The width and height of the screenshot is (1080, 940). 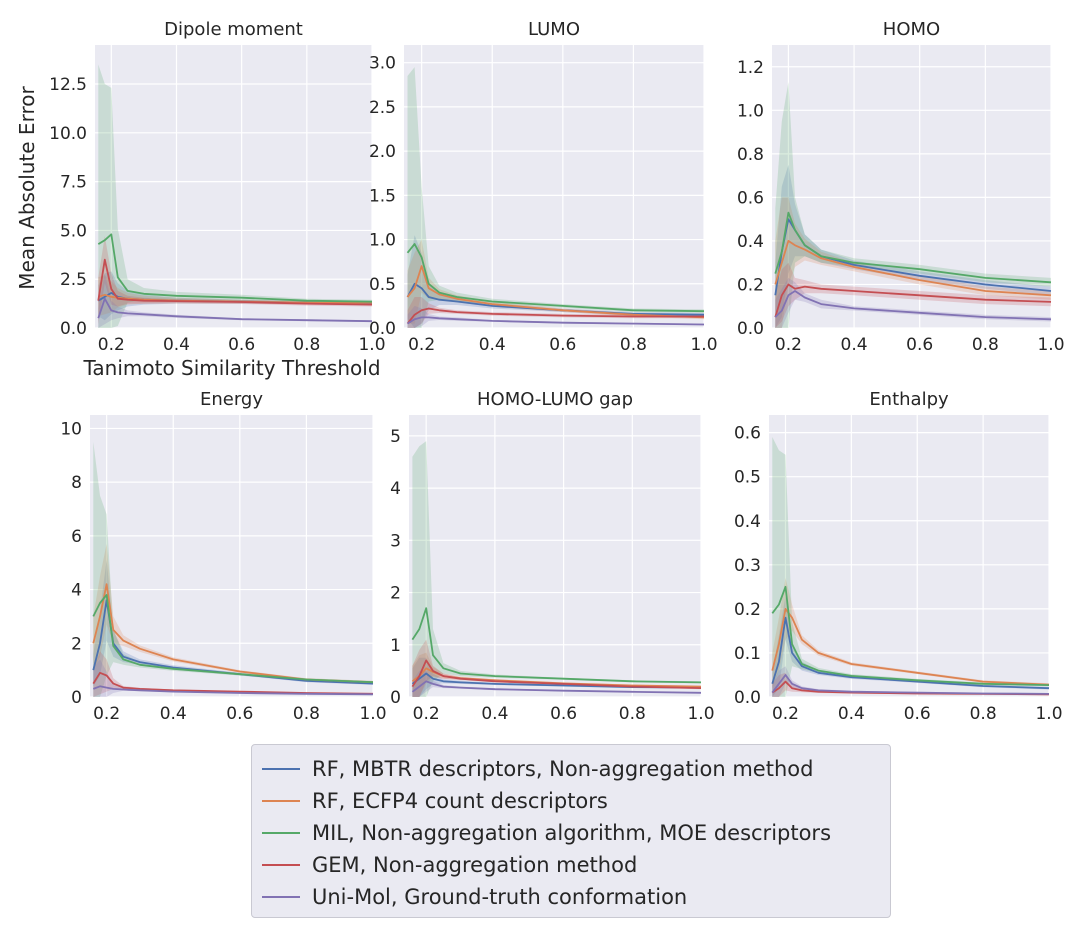 I want to click on y-tick-label: 3, so click(x=395, y=541).